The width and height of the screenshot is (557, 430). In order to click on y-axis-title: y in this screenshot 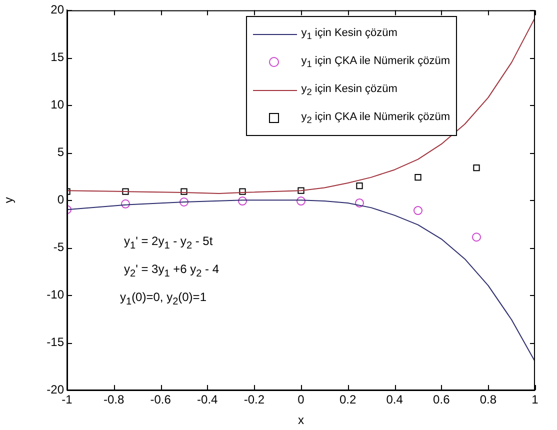, I will do `click(9, 200)`.